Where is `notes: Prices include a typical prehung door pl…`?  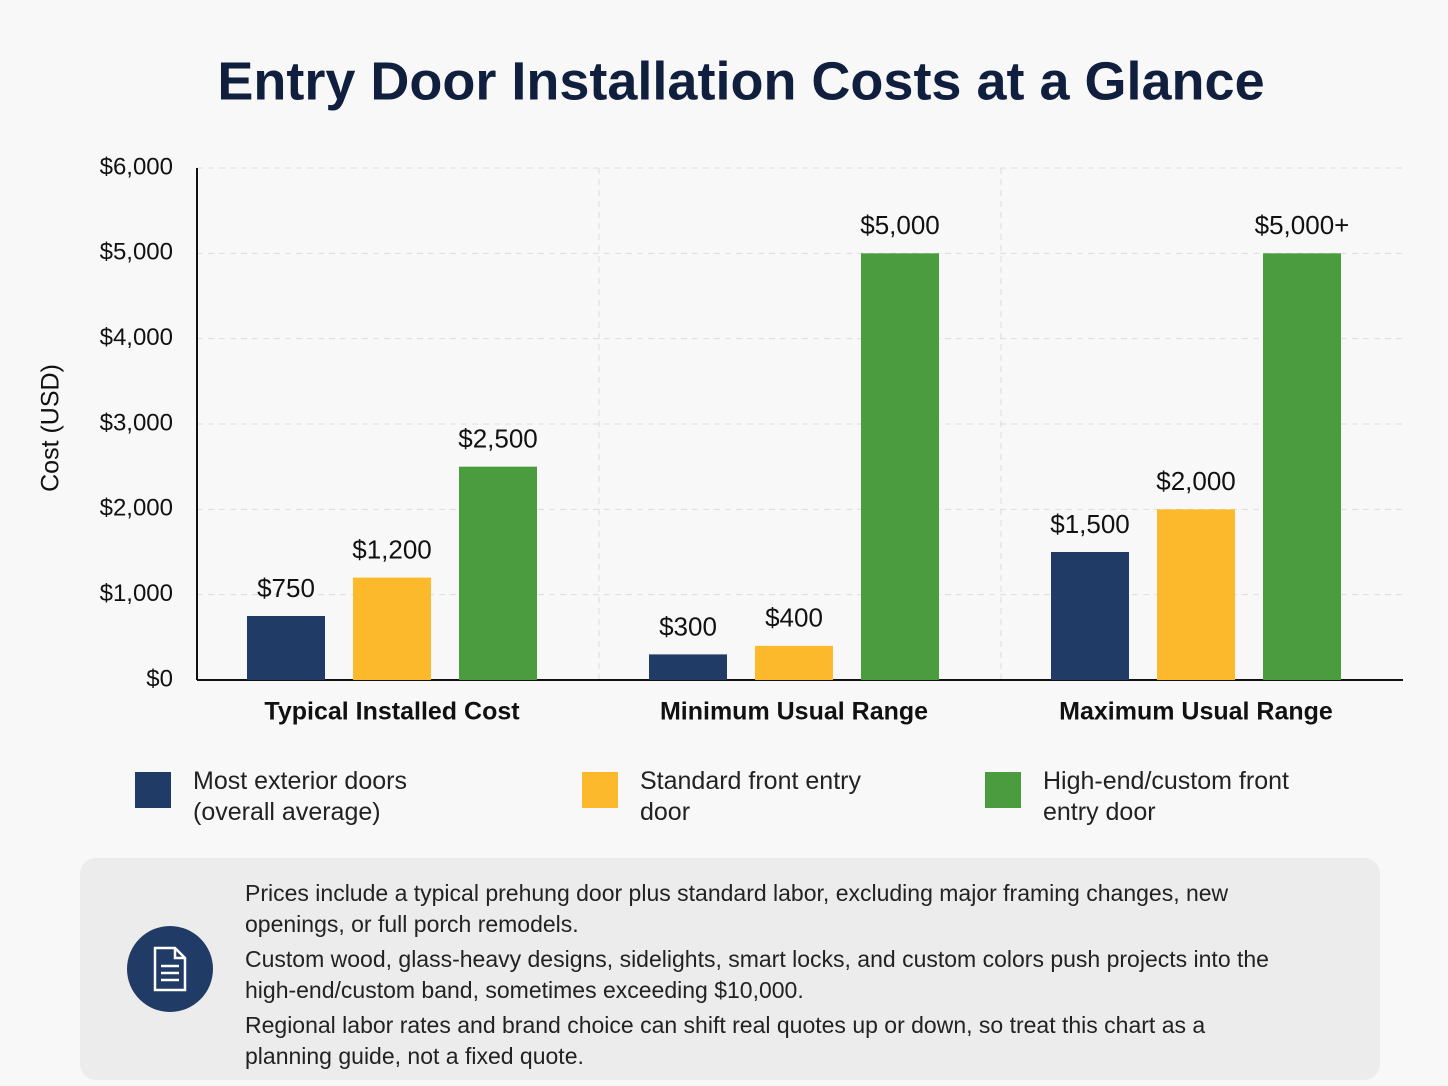 notes: Prices include a typical prehung door pl… is located at coordinates (760, 977).